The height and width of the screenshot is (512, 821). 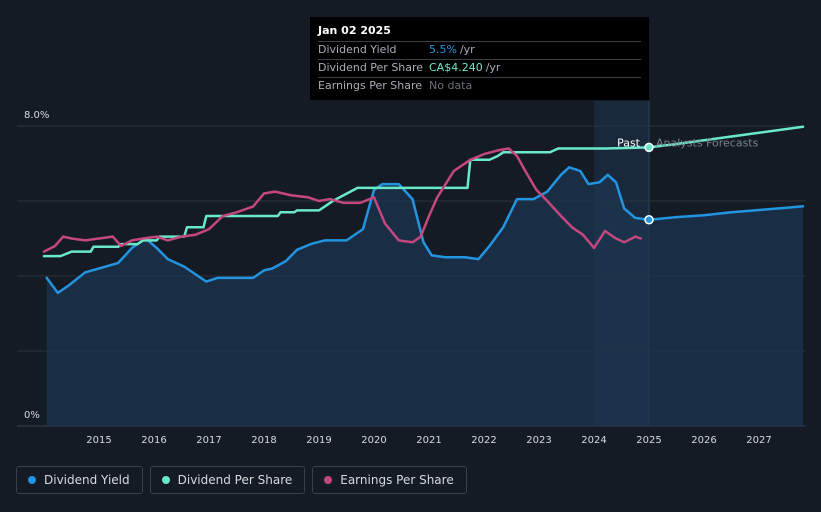 What do you see at coordinates (451, 85) in the screenshot?
I see `tooltip-value: No data` at bounding box center [451, 85].